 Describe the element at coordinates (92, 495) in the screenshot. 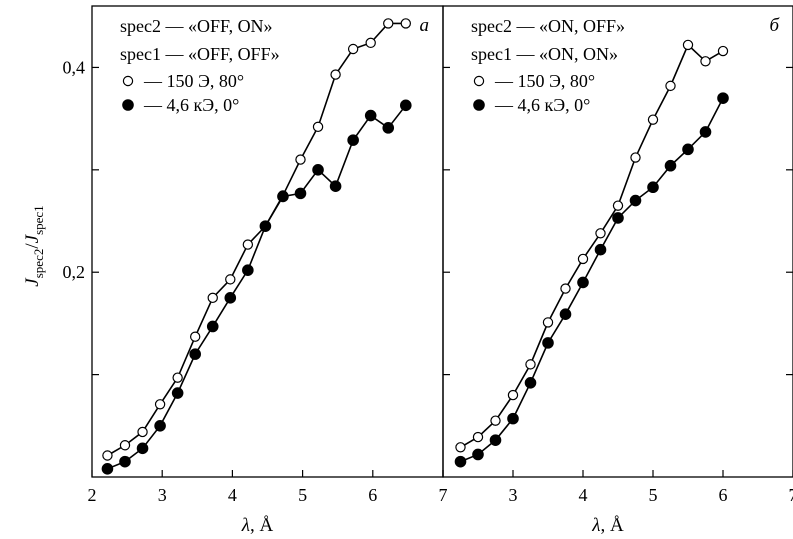

I see `x-tick-label: 2` at that location.